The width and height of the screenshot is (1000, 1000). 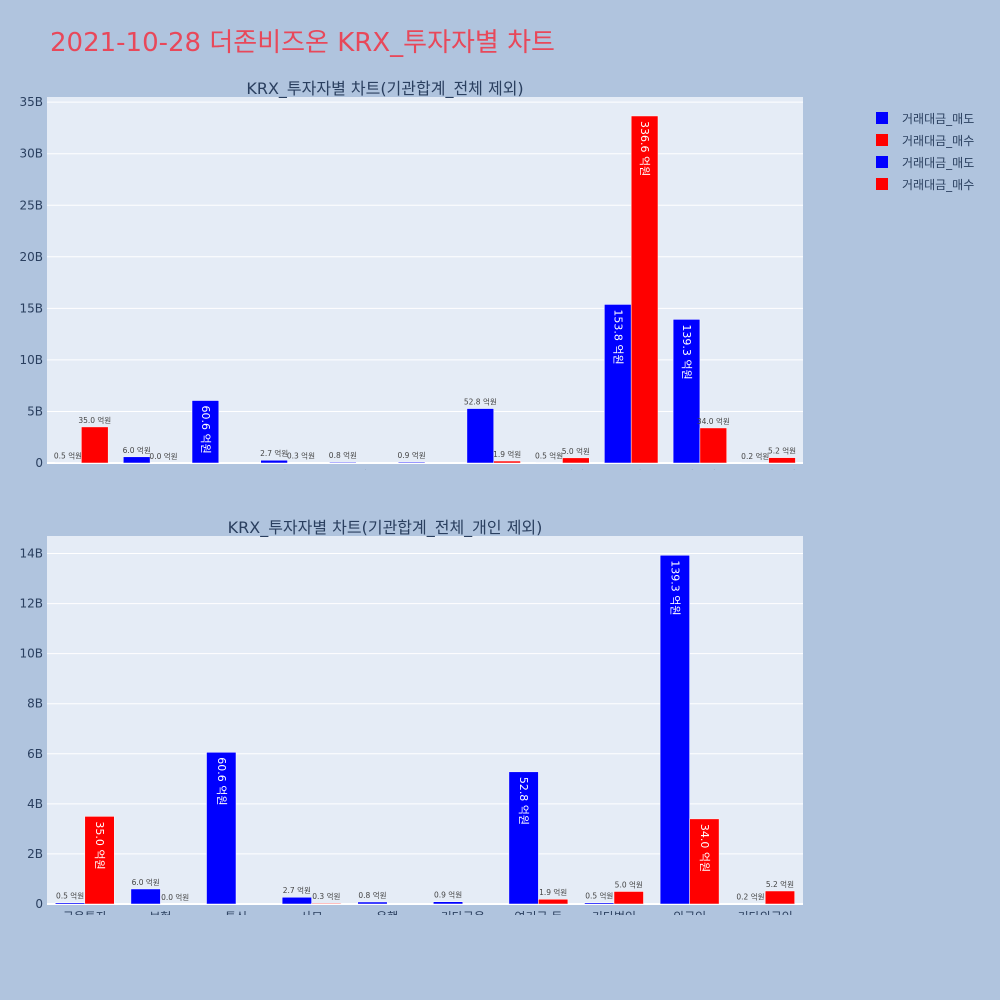 What do you see at coordinates (31, 102) in the screenshot?
I see `y-tick-label: 35B` at bounding box center [31, 102].